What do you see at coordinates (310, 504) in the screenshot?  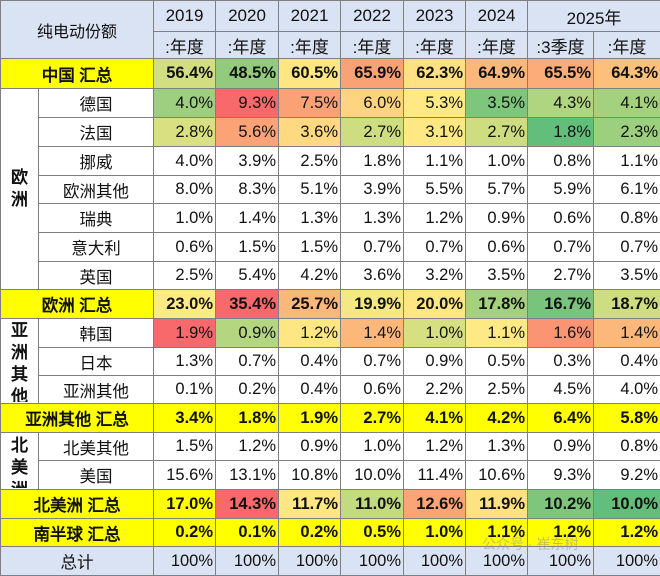 I see `share-cell: 11.7%` at bounding box center [310, 504].